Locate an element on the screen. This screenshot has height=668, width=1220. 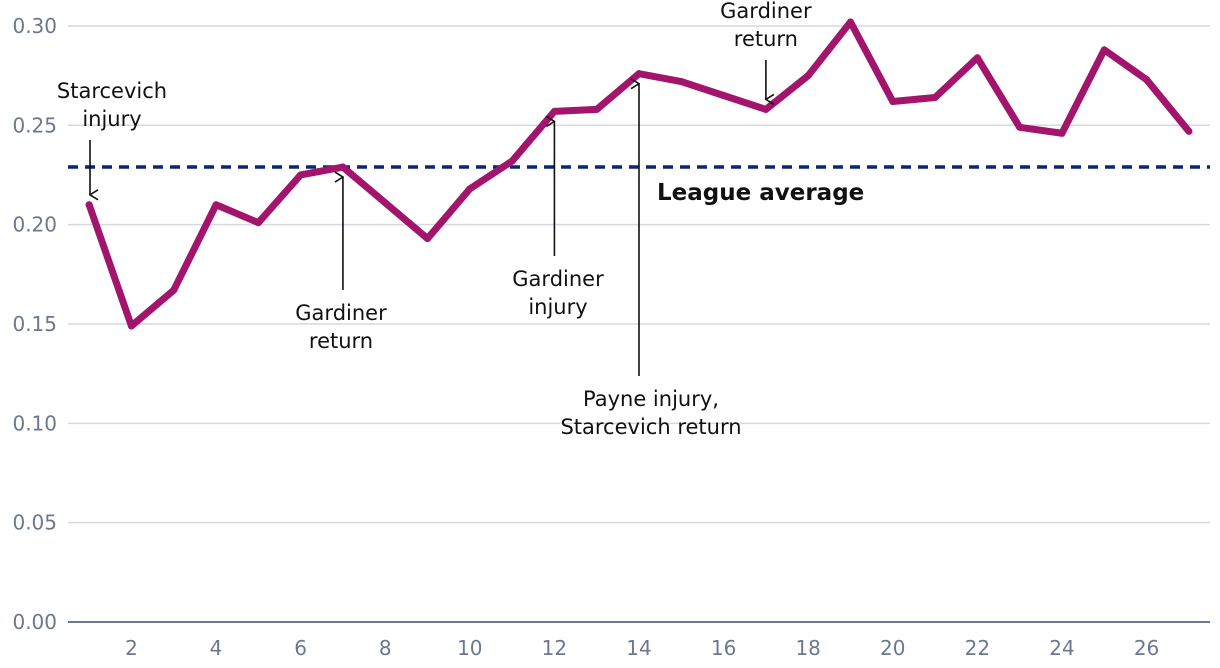
y-tick-label: 0.05 is located at coordinates (34, 523).